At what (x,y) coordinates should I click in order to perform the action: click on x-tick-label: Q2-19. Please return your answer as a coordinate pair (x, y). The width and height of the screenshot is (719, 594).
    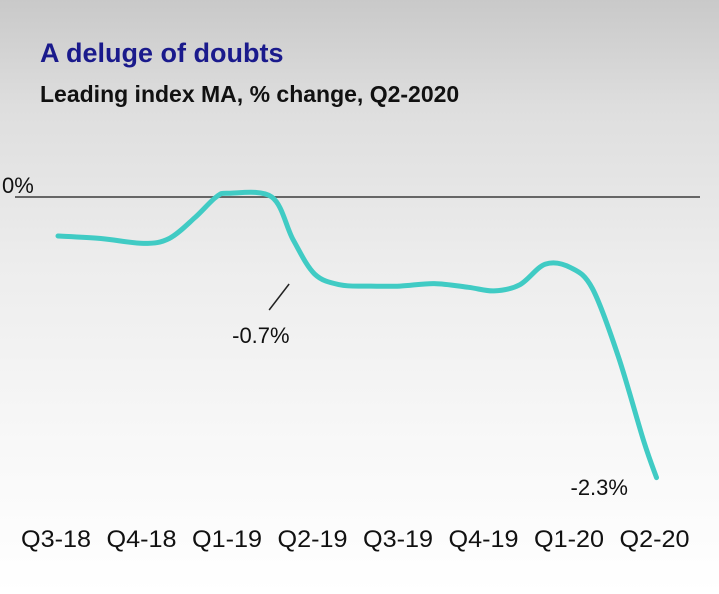
    Looking at the image, I should click on (313, 539).